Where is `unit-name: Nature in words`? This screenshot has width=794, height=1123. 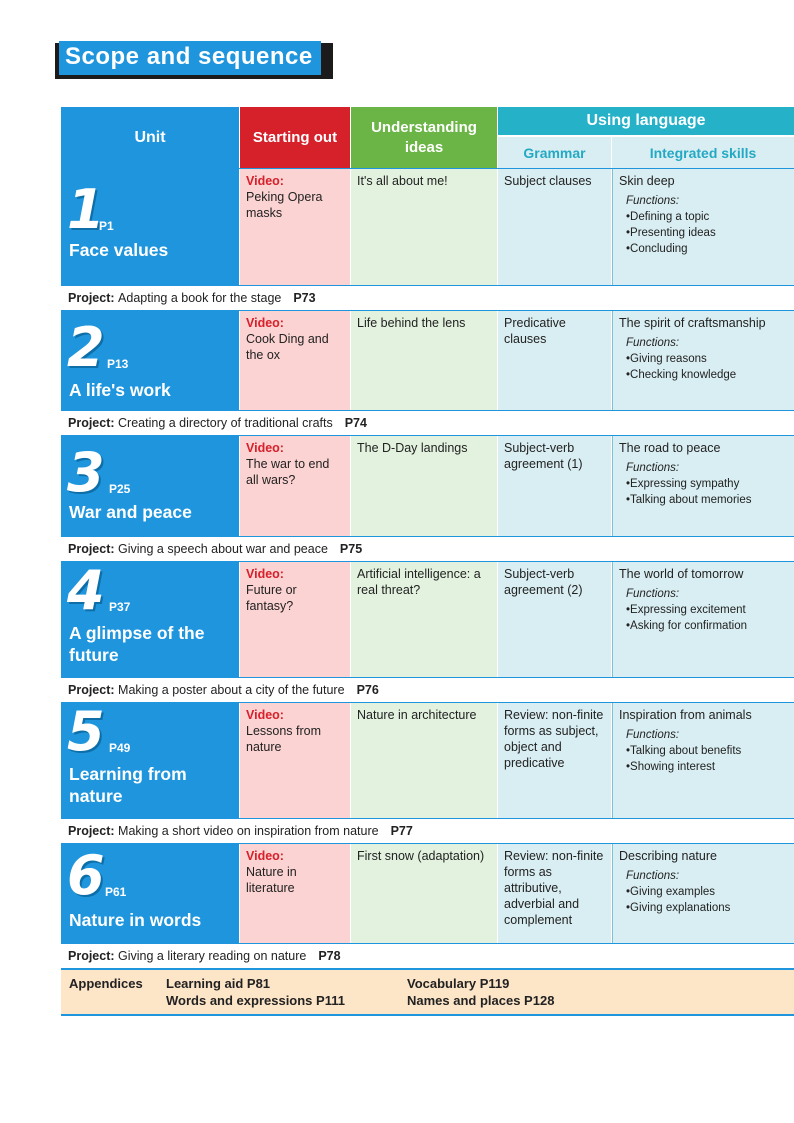 unit-name: Nature in words is located at coordinates (135, 920).